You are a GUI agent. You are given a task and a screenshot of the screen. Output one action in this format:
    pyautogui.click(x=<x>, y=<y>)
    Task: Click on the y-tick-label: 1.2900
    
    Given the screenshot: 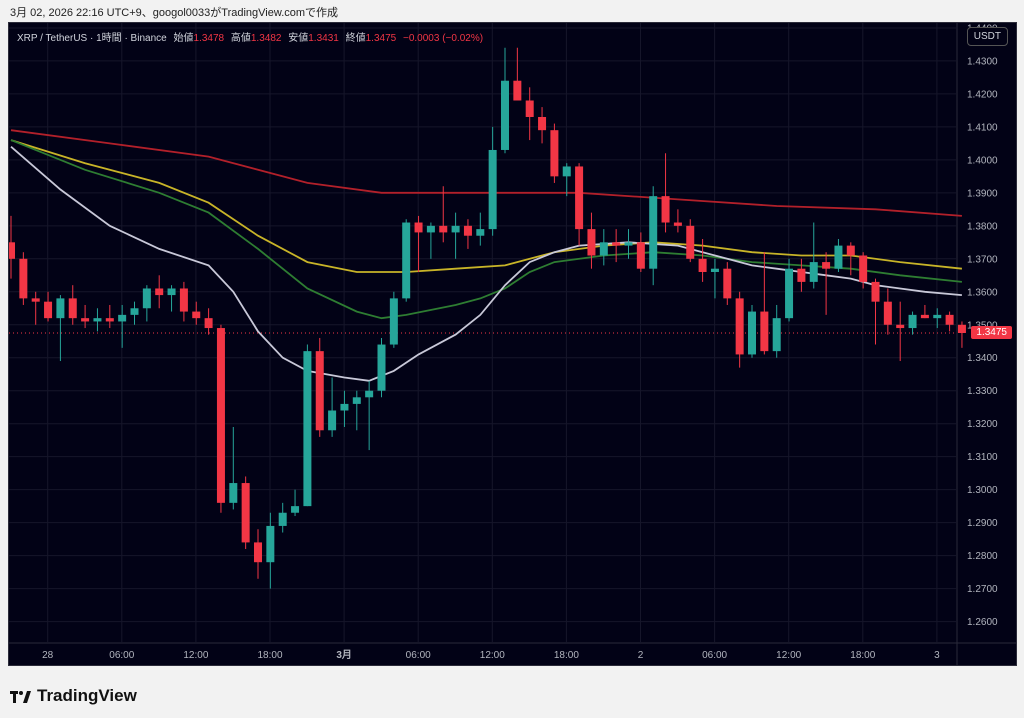 What is the action you would take?
    pyautogui.click(x=982, y=523)
    